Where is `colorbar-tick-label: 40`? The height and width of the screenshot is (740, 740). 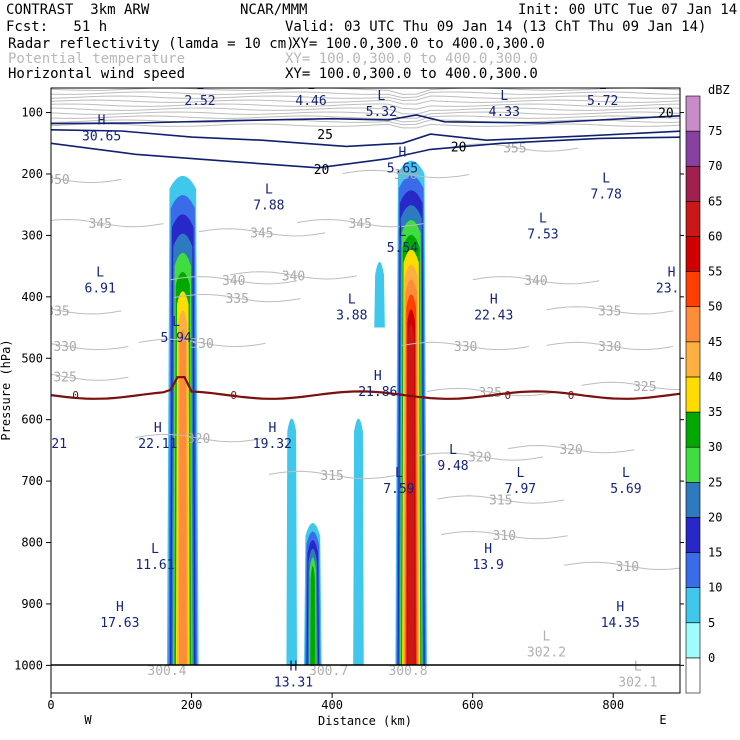 colorbar-tick-label: 40 is located at coordinates (715, 377).